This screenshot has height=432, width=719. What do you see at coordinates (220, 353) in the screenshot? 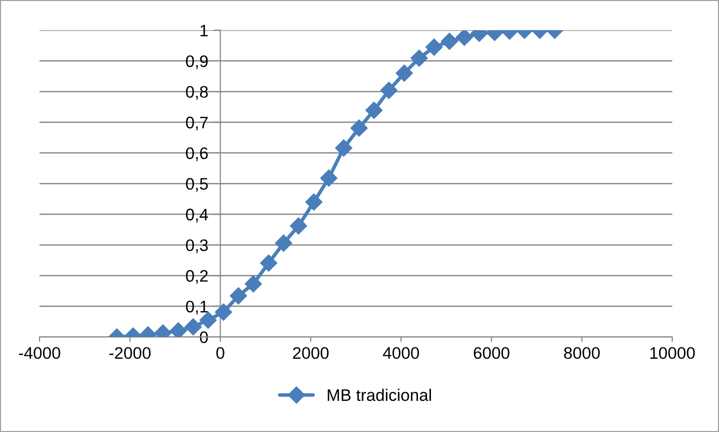
I see `x-tick-label: 0` at bounding box center [220, 353].